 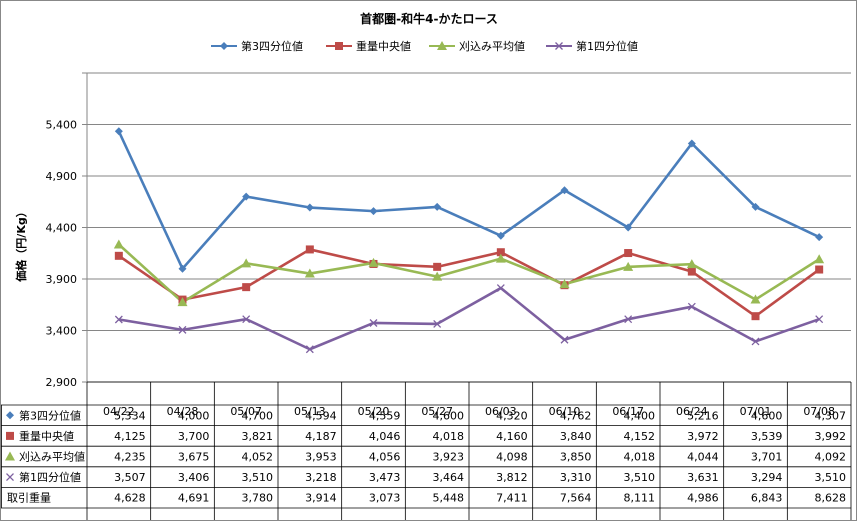 What do you see at coordinates (21, 244) in the screenshot?
I see `y-axis-label: 価格（円/Kg）` at bounding box center [21, 244].